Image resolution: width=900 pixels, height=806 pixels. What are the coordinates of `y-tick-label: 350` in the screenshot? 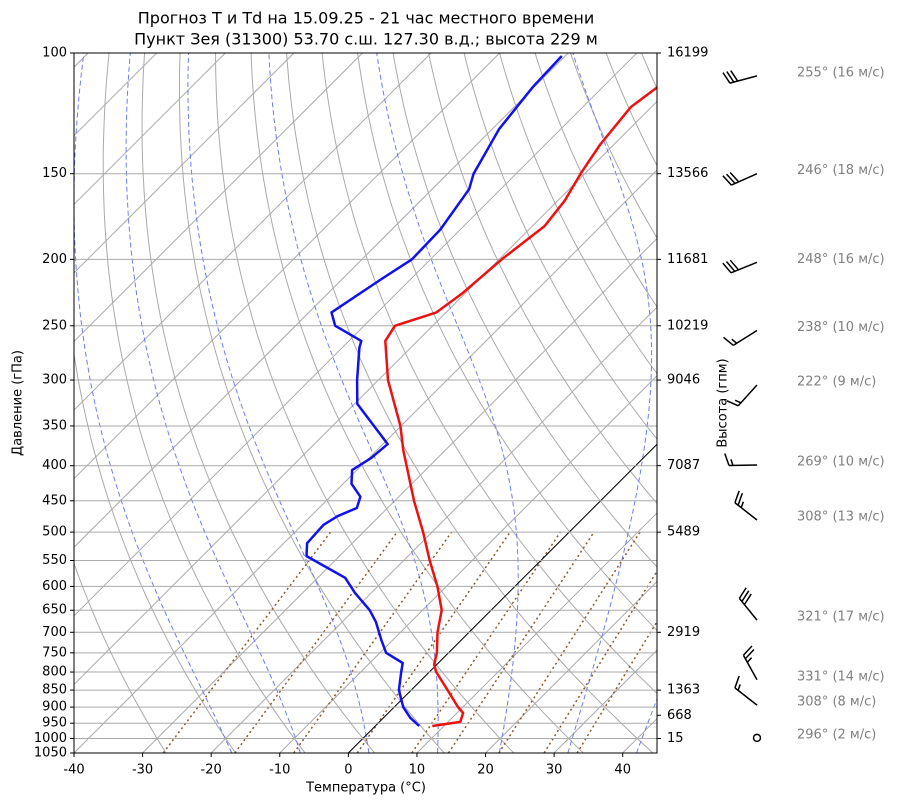 It's located at (54, 425).